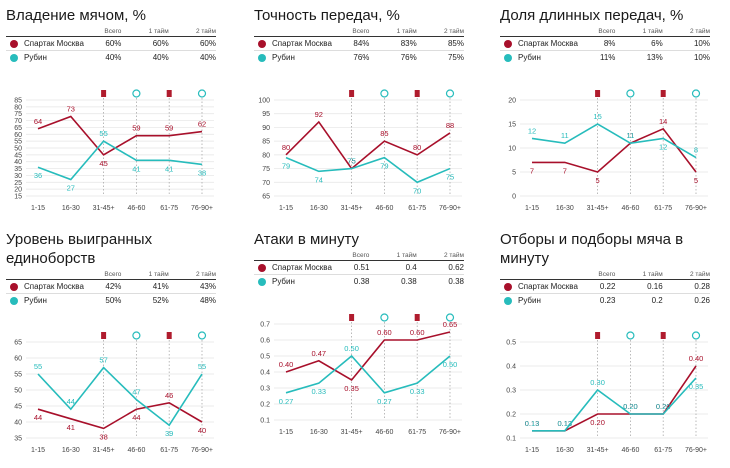 This screenshot has width=730, height=468. What do you see at coordinates (102, 43) in the screenshot?
I see `value-total: 60%` at bounding box center [102, 43].